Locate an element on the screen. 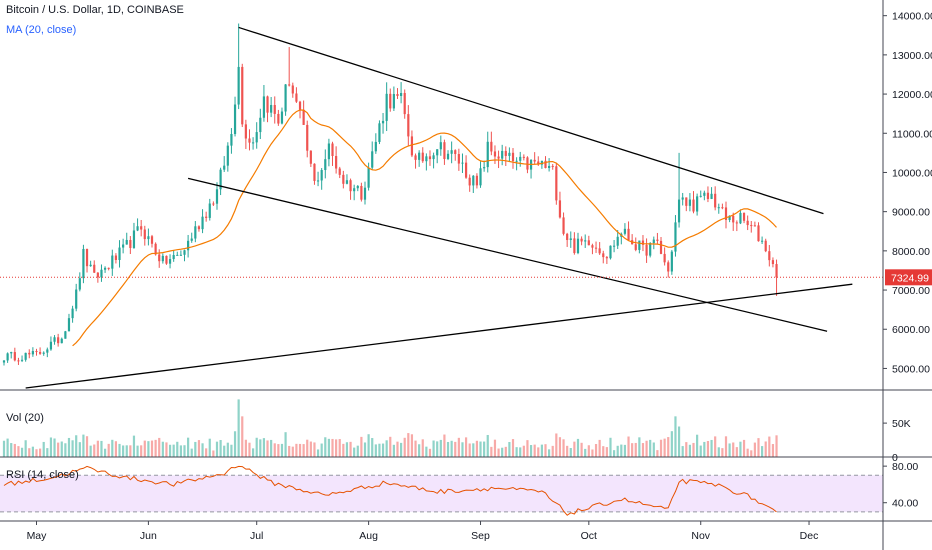 The image size is (932, 550). time-tick-label: Oct is located at coordinates (589, 536).